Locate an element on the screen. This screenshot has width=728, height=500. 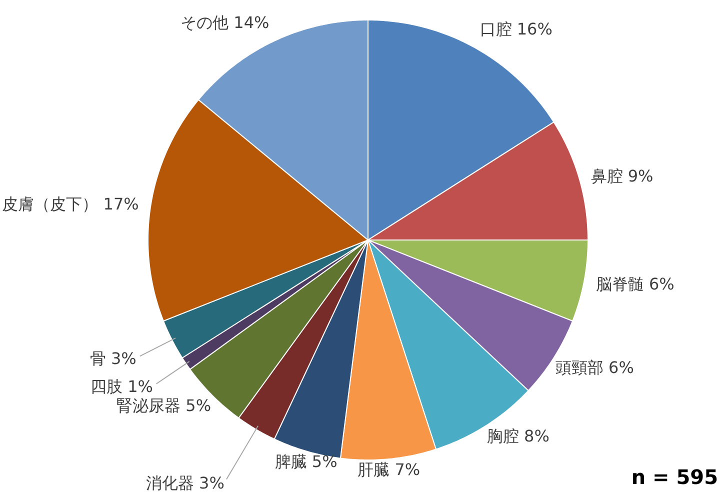
slice-label: 頭頸部 6% is located at coordinates (594, 367).